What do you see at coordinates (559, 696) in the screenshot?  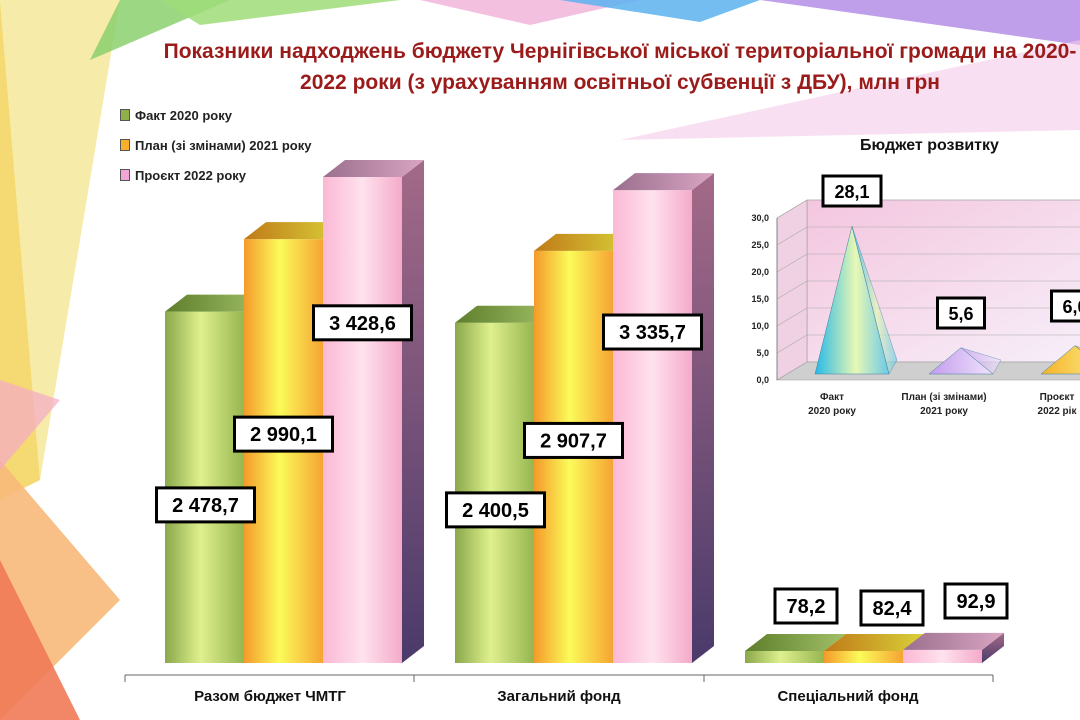 I see `category-label-general-fund: Загальний фонд` at bounding box center [559, 696].